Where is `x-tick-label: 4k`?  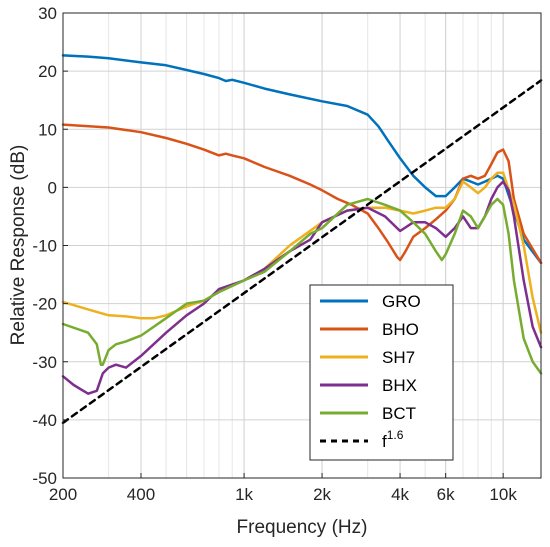
x-tick-label: 4k is located at coordinates (400, 494).